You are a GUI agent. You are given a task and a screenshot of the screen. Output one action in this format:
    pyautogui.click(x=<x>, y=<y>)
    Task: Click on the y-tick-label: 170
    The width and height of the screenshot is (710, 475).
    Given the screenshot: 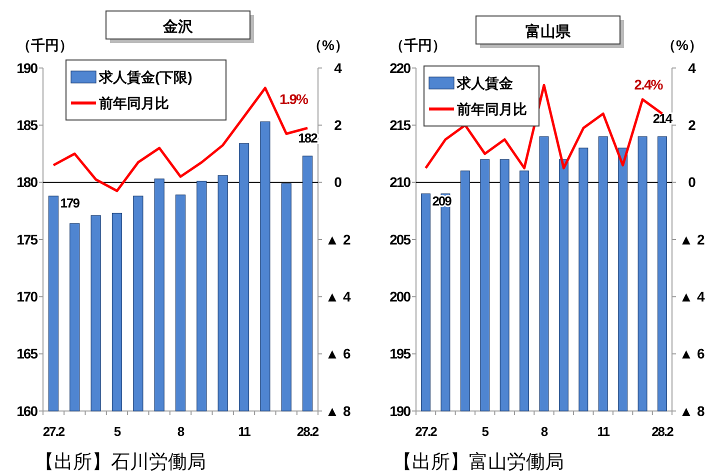 What is the action you would take?
    pyautogui.click(x=27, y=296)
    